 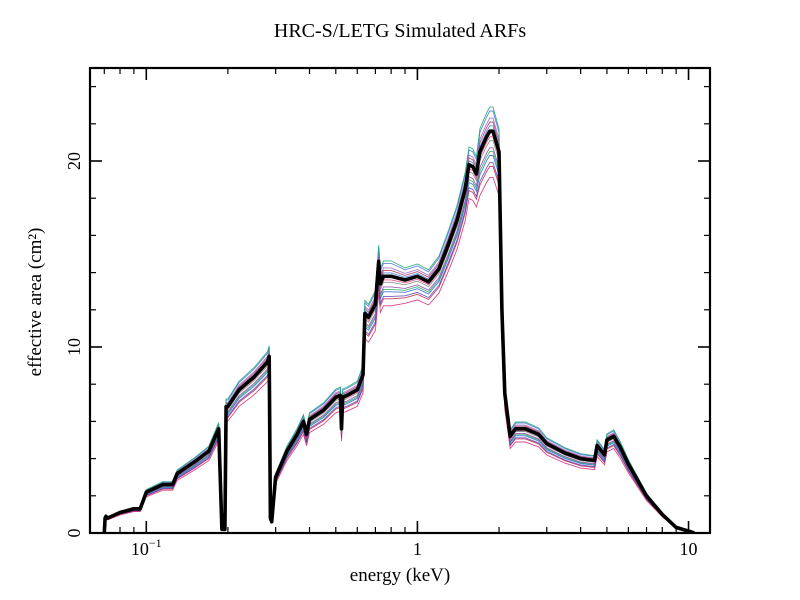 I want to click on x-tick-label: 10, so click(x=689, y=549).